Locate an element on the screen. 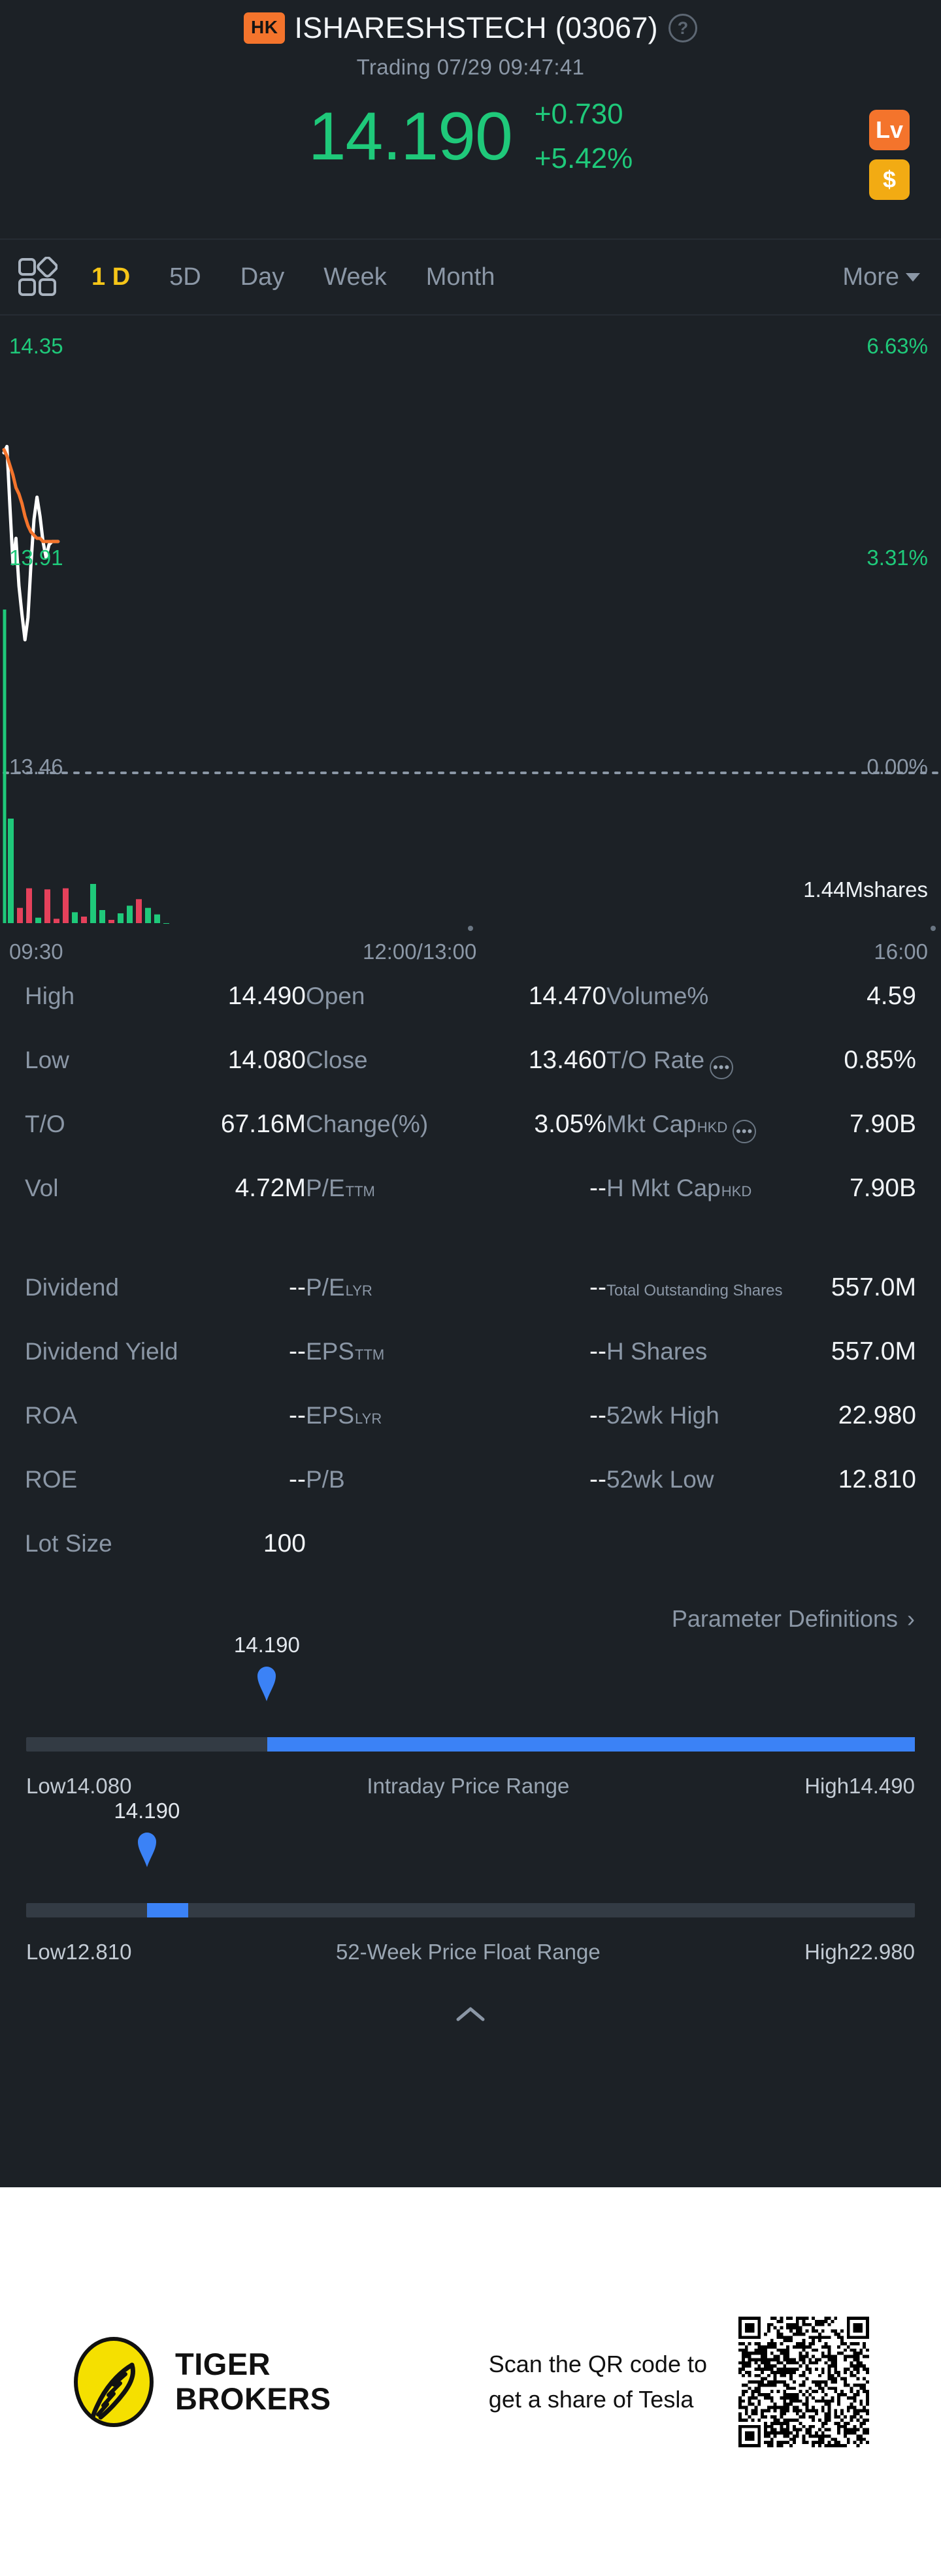  help-icon: ? is located at coordinates (682, 28).